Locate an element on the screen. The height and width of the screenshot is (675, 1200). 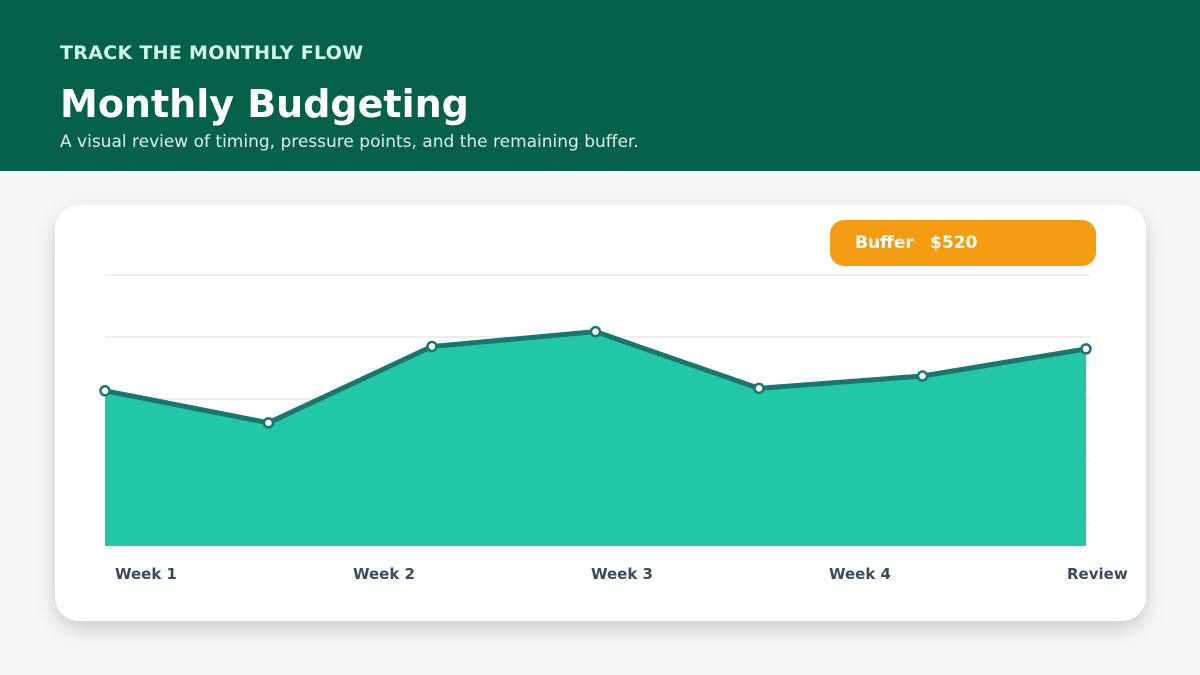
x-tick-label: Week 1 is located at coordinates (146, 574).